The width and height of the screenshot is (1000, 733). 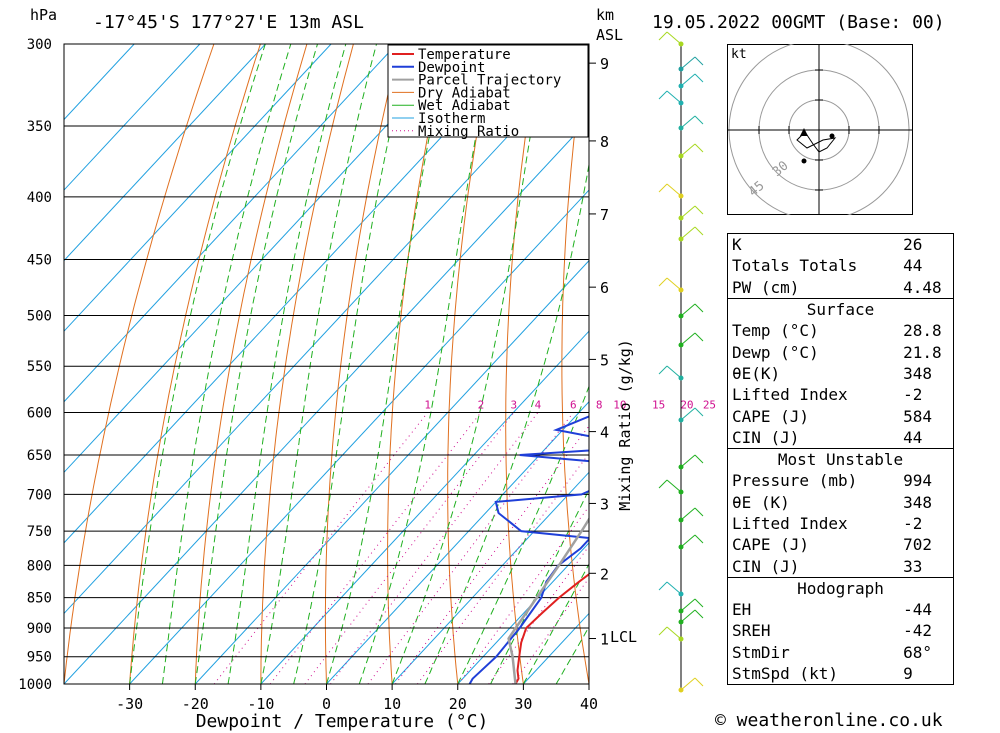 What do you see at coordinates (837, 352) in the screenshot?
I see `surface-row-dewp: Dewp (°C) 21.8` at bounding box center [837, 352].